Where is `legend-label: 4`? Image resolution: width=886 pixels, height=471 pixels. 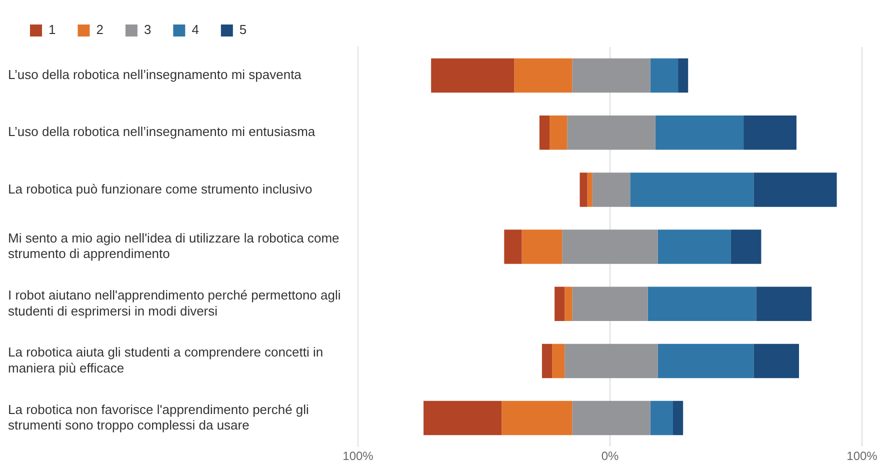 legend-label: 4 is located at coordinates (195, 30).